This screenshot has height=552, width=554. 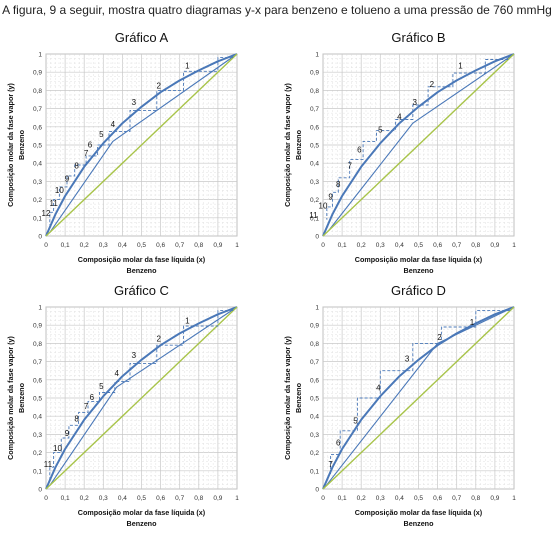 What do you see at coordinates (420, 392) in the screenshot?
I see `stage-steps` at bounding box center [420, 392].